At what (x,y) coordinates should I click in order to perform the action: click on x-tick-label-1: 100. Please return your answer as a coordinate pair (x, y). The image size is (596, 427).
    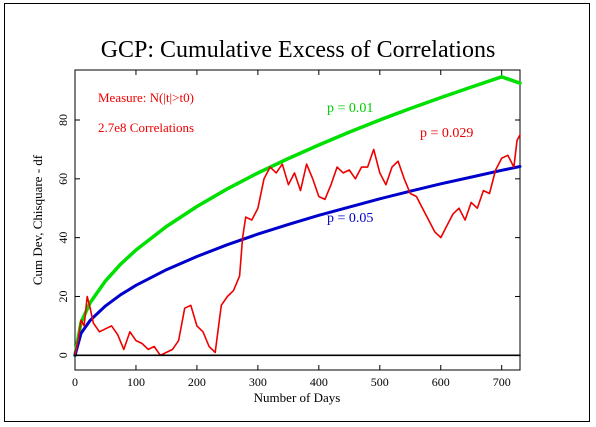
    Looking at the image, I should click on (136, 382).